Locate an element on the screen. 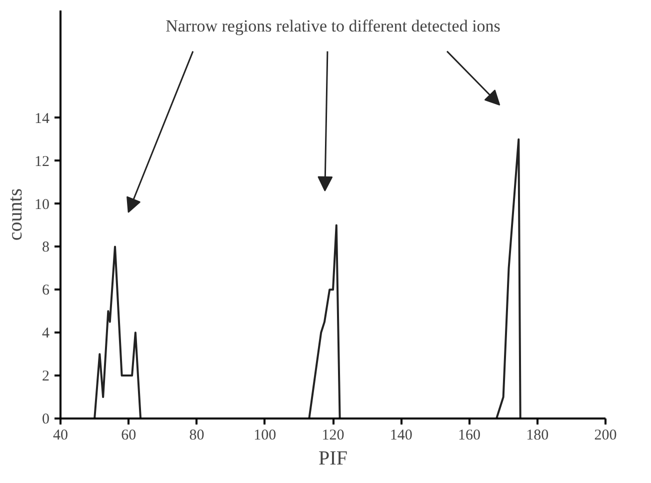  y-tick-label: 6 is located at coordinates (46, 290).